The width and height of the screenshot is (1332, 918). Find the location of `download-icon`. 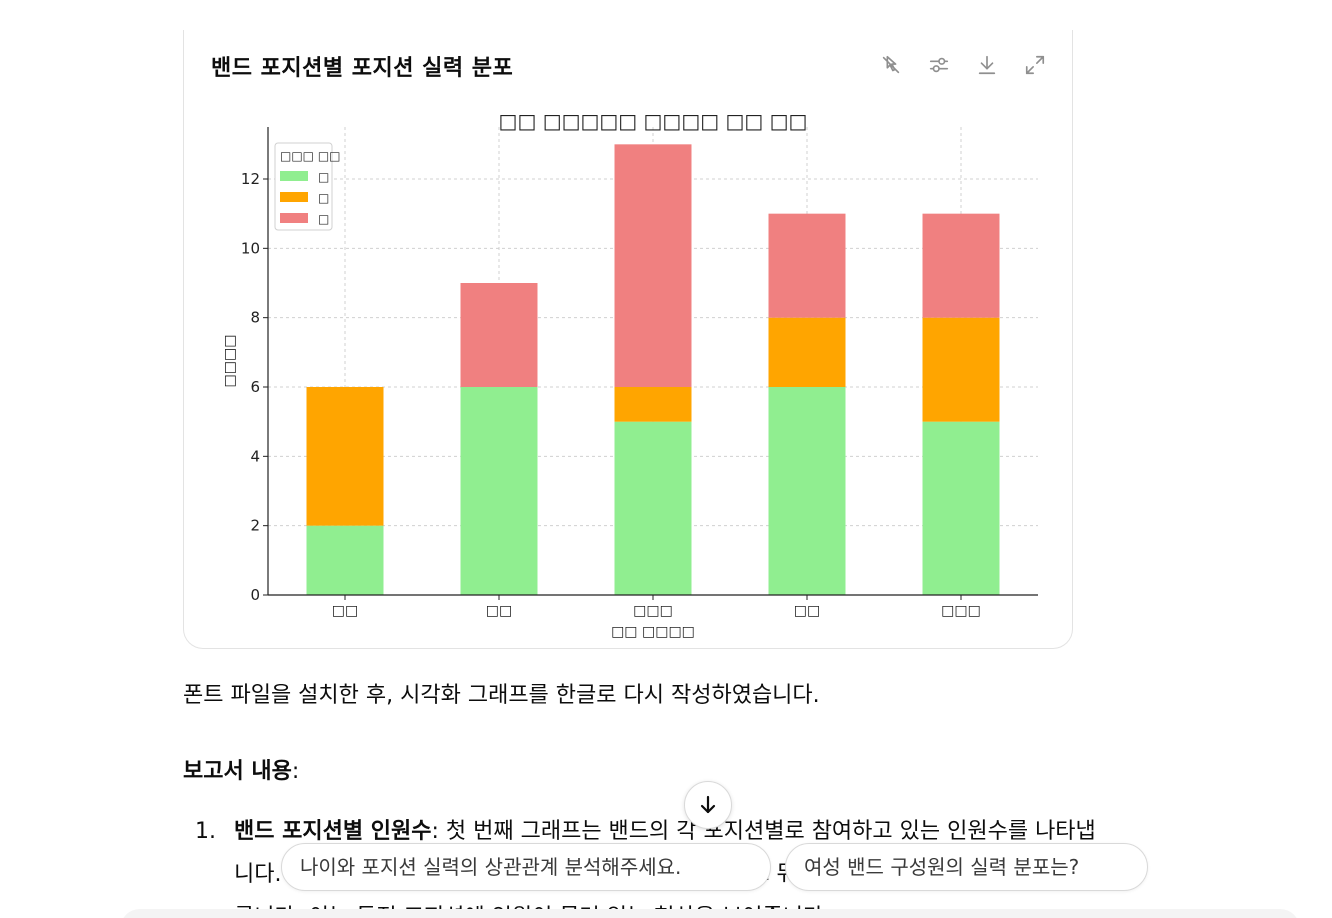

download-icon is located at coordinates (987, 65).